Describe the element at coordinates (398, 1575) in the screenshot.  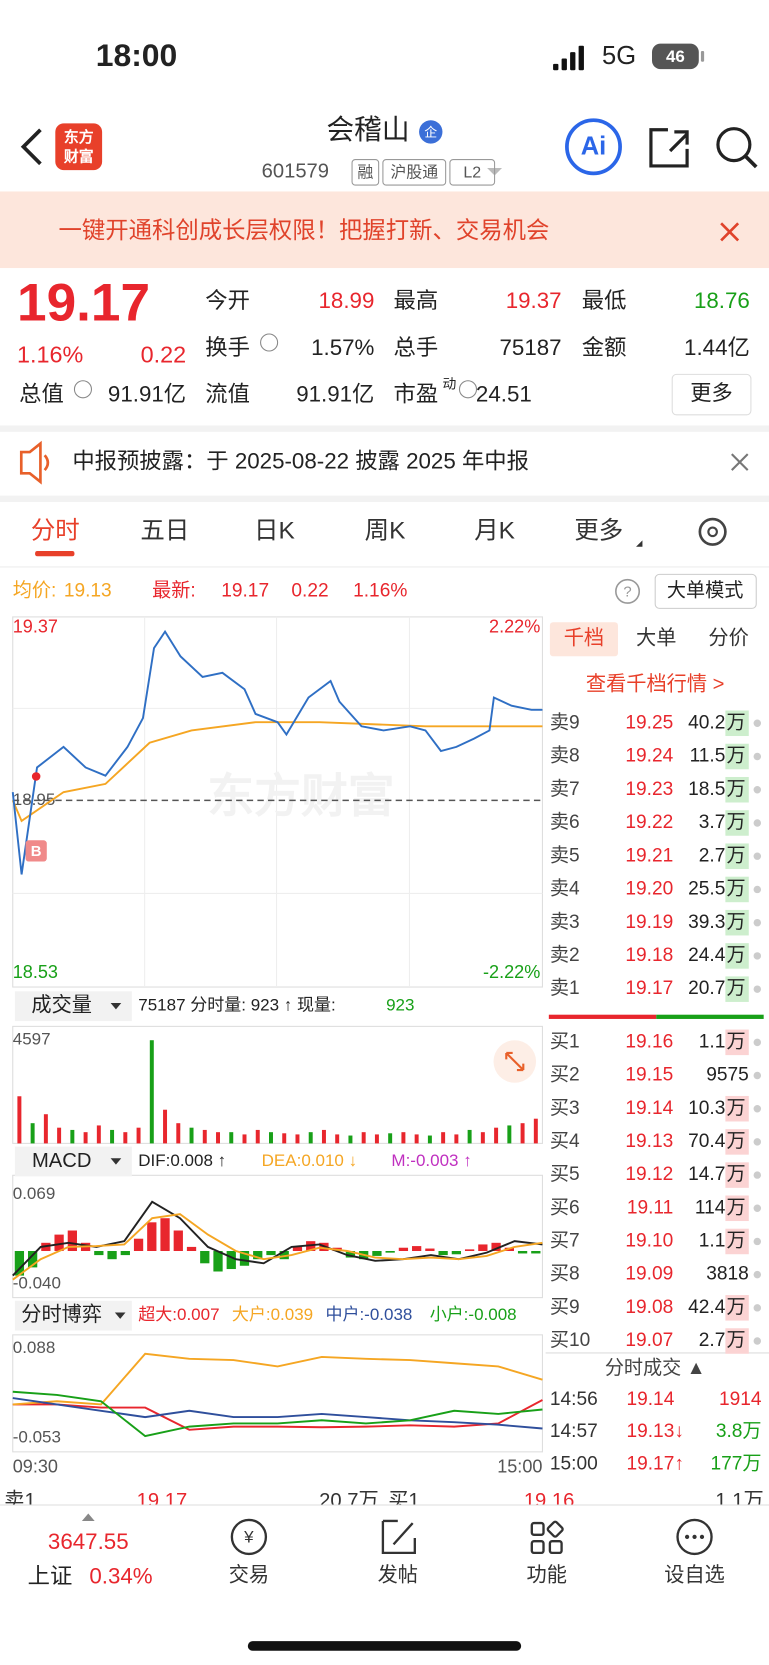
I see `nav-item: 发帖` at that location.